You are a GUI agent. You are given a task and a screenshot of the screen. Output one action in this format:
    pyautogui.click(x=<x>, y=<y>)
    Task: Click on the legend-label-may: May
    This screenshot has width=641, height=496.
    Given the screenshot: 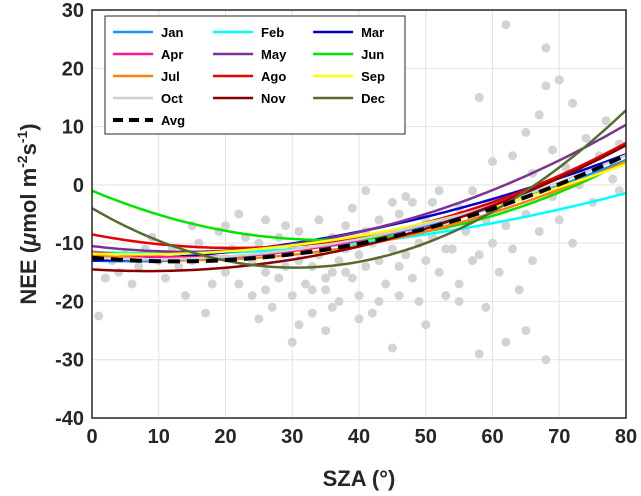 What is the action you would take?
    pyautogui.click(x=274, y=54)
    